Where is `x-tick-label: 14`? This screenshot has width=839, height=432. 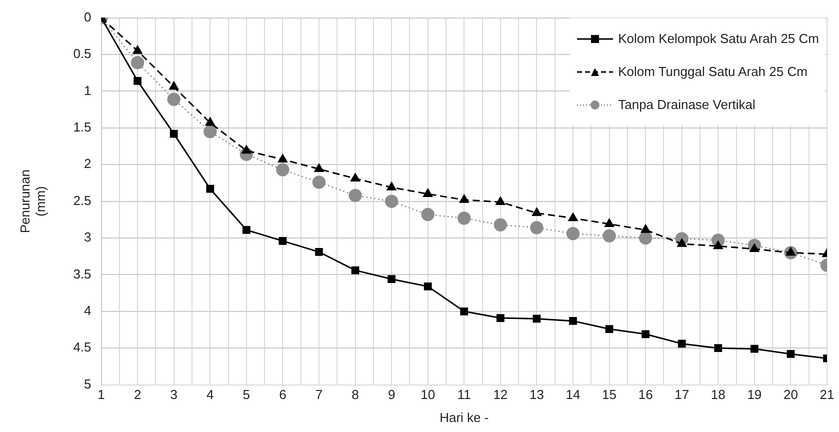 x-tick-label: 14 is located at coordinates (573, 394).